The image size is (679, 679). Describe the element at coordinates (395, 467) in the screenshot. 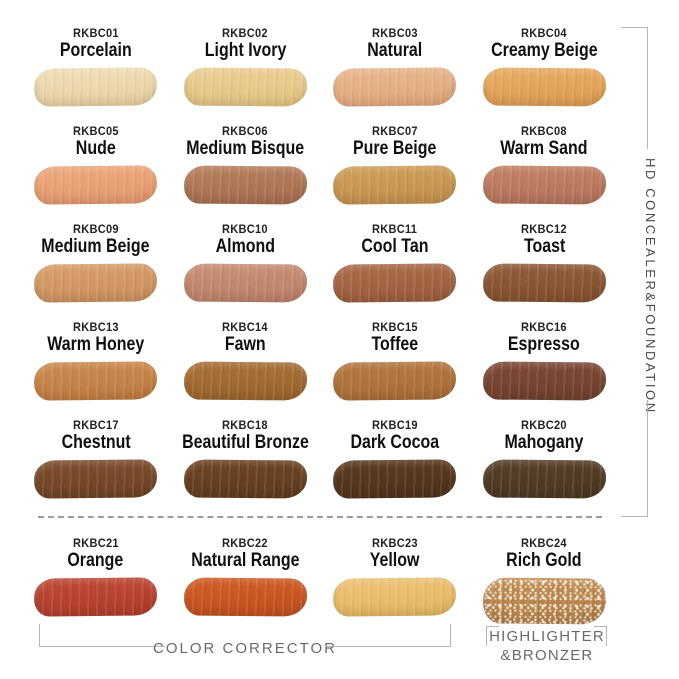

I see `swatch-cell: RKBC19 Dark Cocoa` at that location.